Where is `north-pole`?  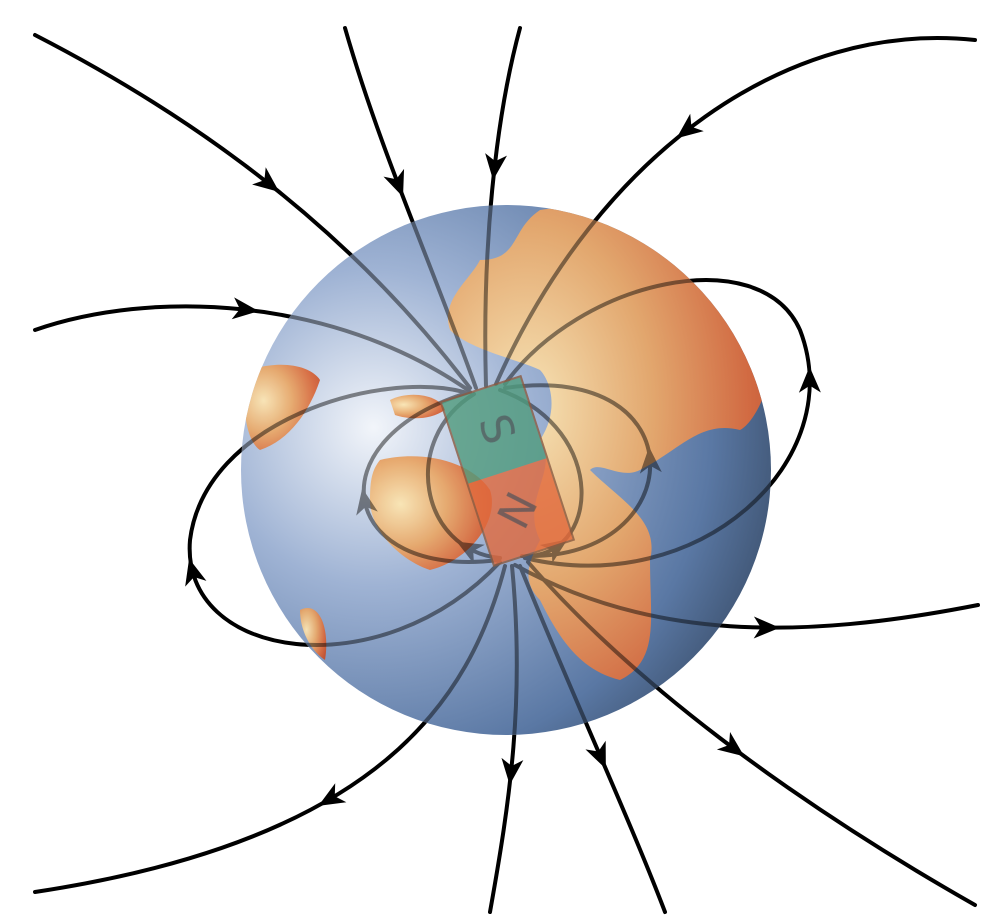 north-pole is located at coordinates (520, 511).